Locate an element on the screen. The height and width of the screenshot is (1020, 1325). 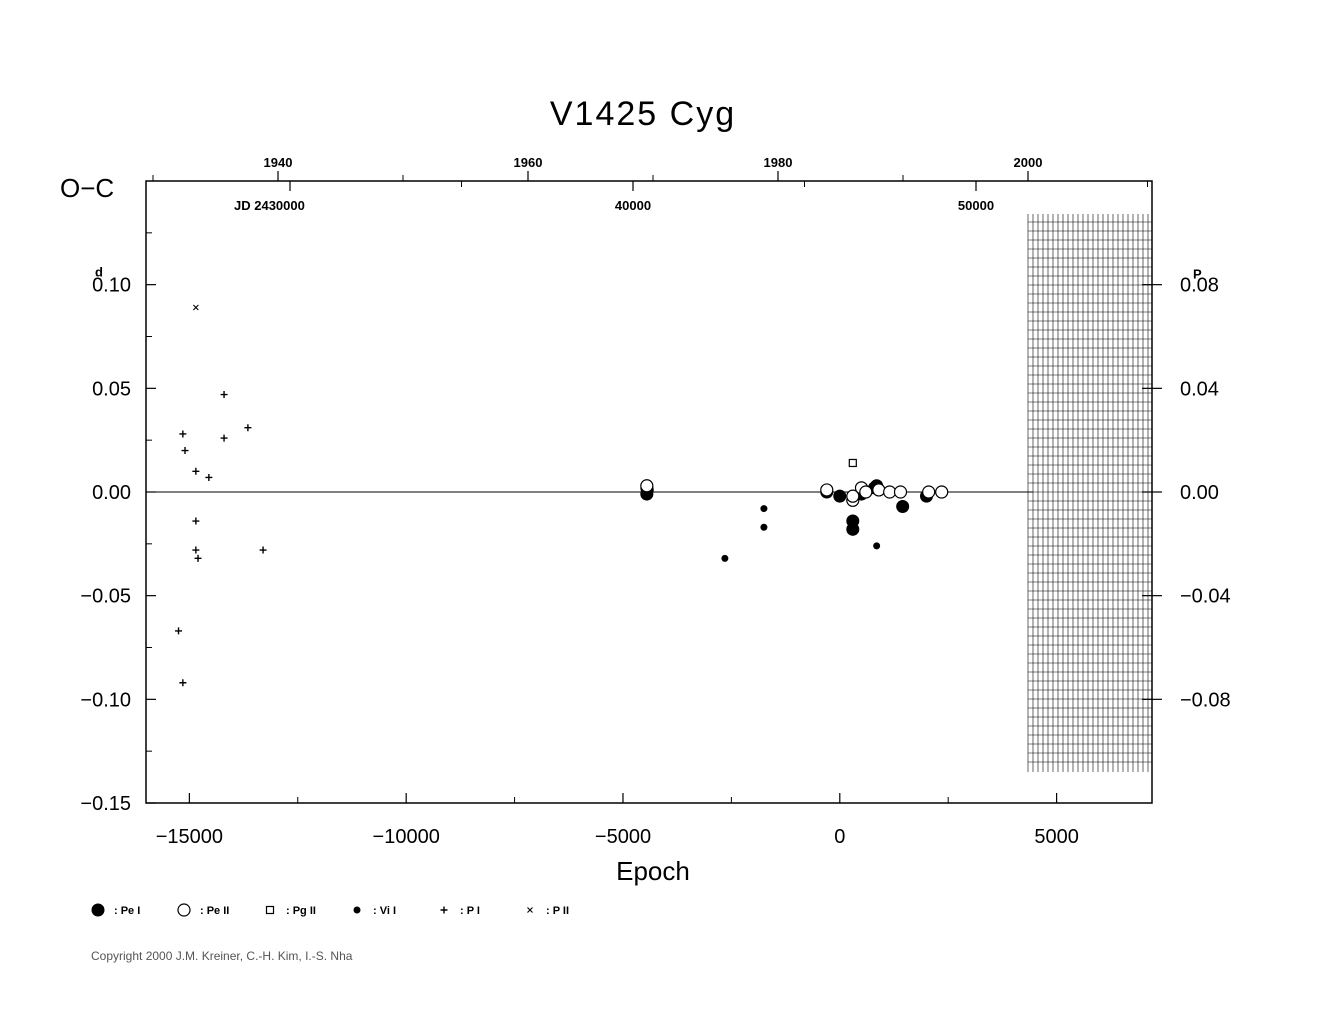
x-tick-label: −5000 is located at coordinates (623, 837).